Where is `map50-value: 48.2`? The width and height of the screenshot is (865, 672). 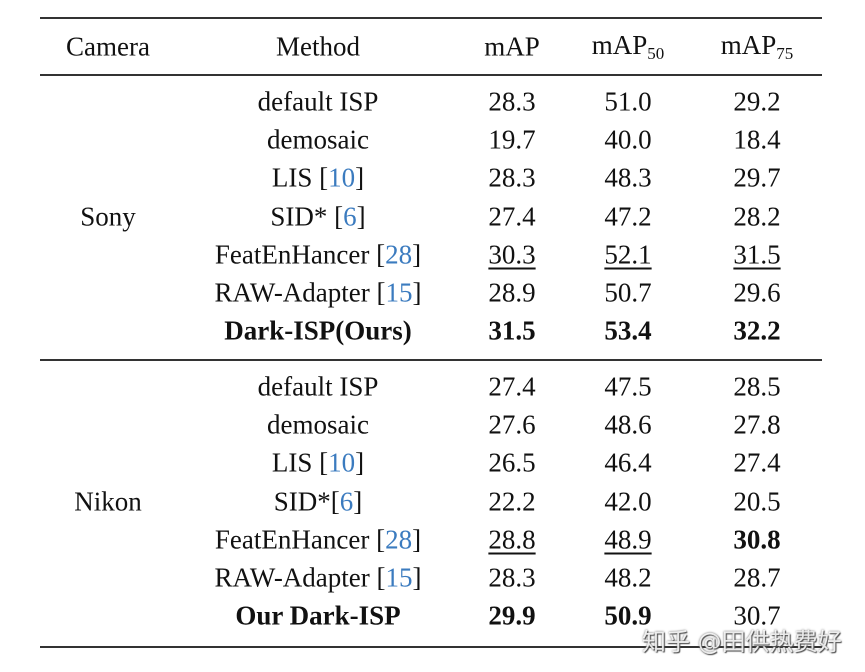 map50-value: 48.2 is located at coordinates (628, 577).